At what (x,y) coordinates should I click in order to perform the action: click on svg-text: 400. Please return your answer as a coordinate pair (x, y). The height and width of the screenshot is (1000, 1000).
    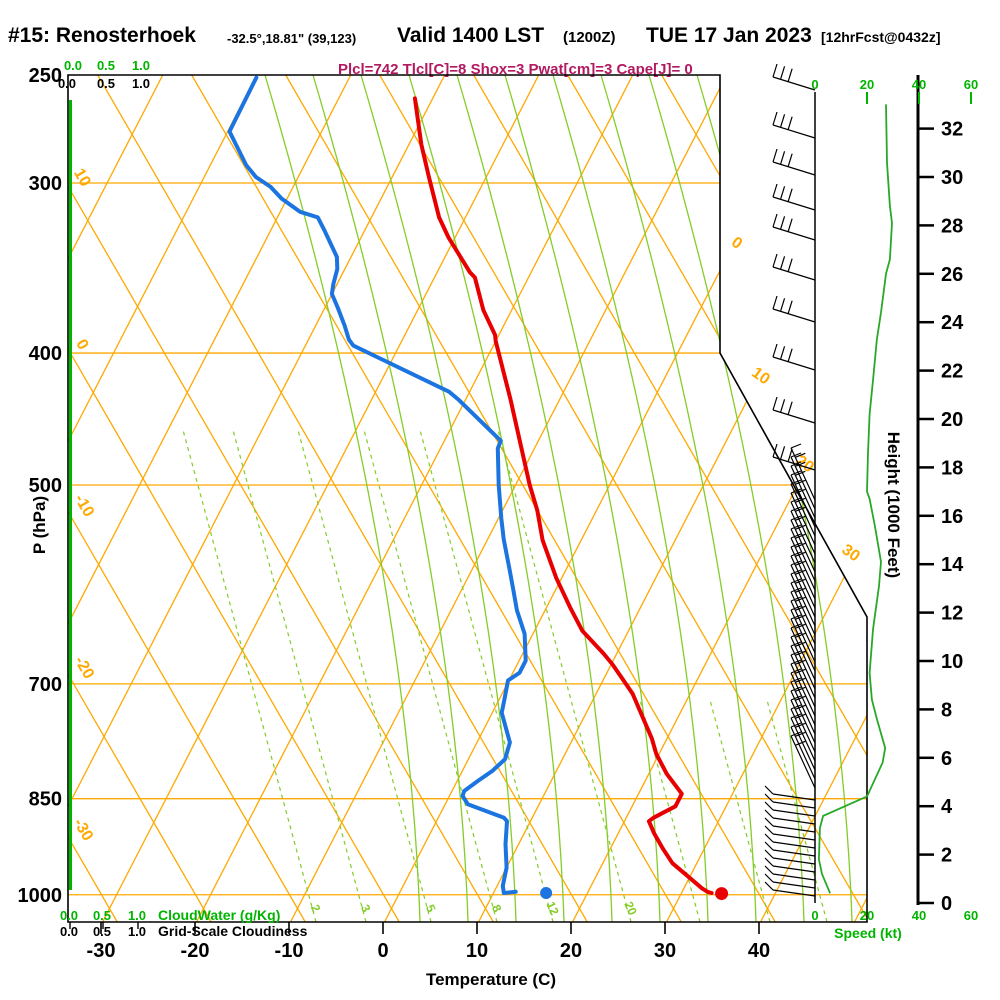
    Looking at the image, I should click on (45, 354).